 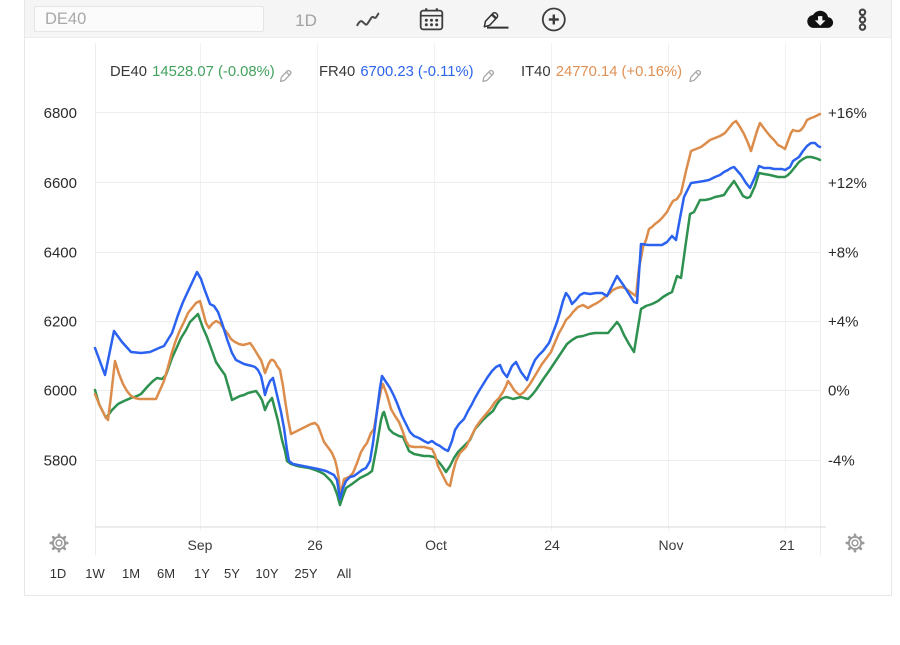 What do you see at coordinates (315, 545) in the screenshot?
I see `svg-text: 26` at bounding box center [315, 545].